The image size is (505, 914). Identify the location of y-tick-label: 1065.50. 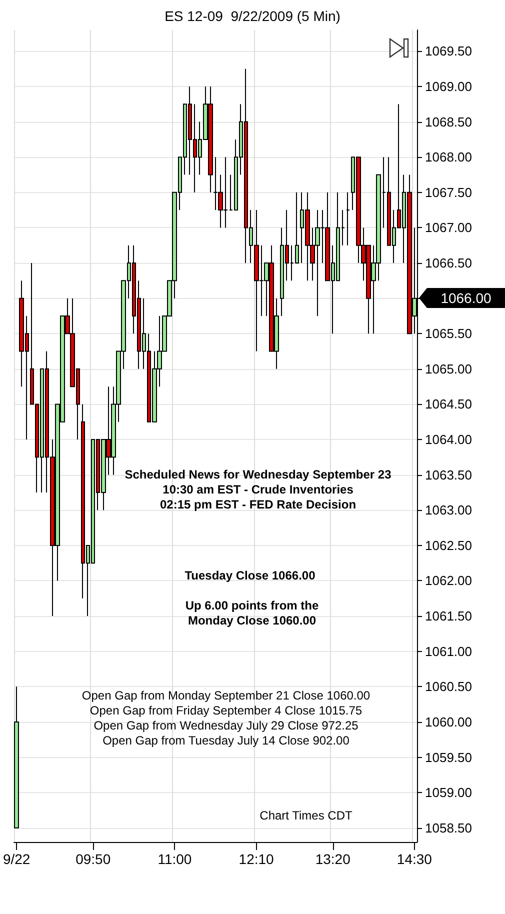
(448, 334).